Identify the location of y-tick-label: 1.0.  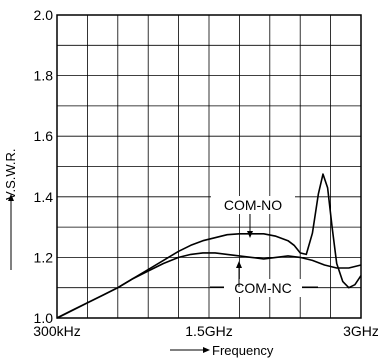
(44, 318).